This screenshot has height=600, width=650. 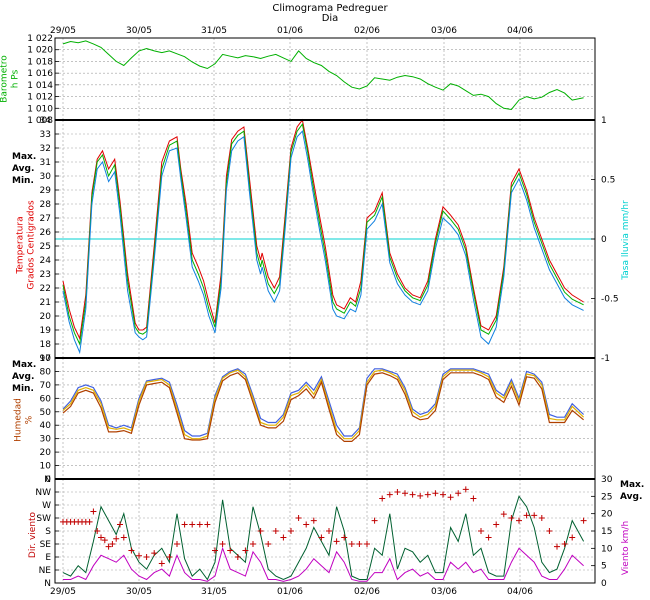 I want to click on rain-tick-label-3: 0.5, so click(x=608, y=181).